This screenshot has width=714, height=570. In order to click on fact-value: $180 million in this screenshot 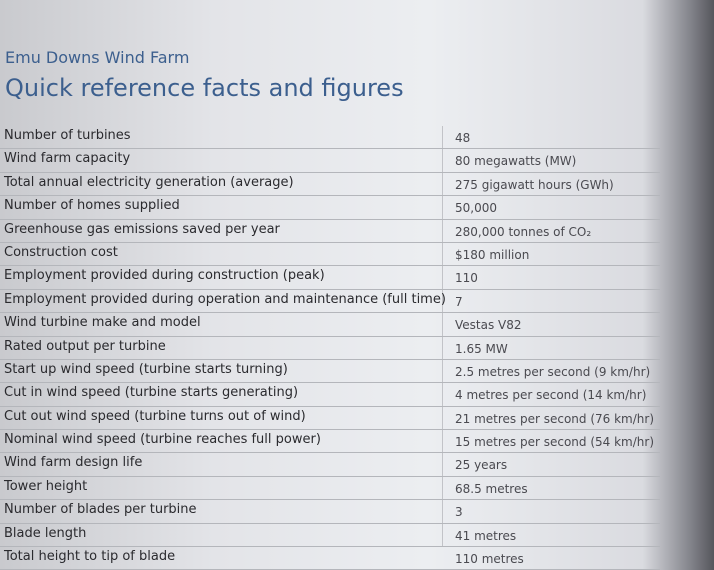, I will do `click(492, 254)`.